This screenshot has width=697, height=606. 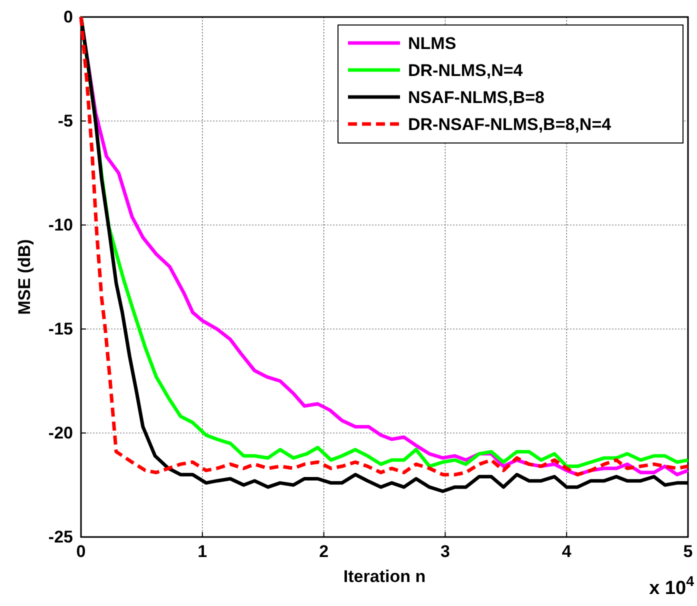 What do you see at coordinates (432, 43) in the screenshot?
I see `legend-label: NLMS` at bounding box center [432, 43].